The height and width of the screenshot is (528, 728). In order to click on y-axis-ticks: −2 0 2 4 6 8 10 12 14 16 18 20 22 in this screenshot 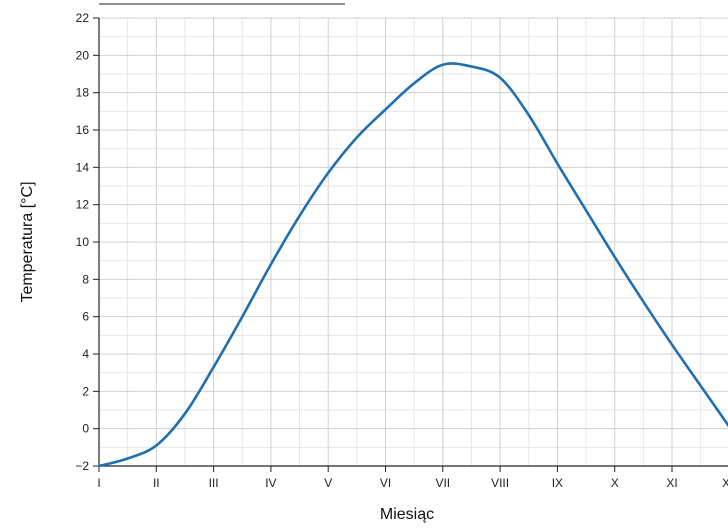, I will do `click(87, 242)`.